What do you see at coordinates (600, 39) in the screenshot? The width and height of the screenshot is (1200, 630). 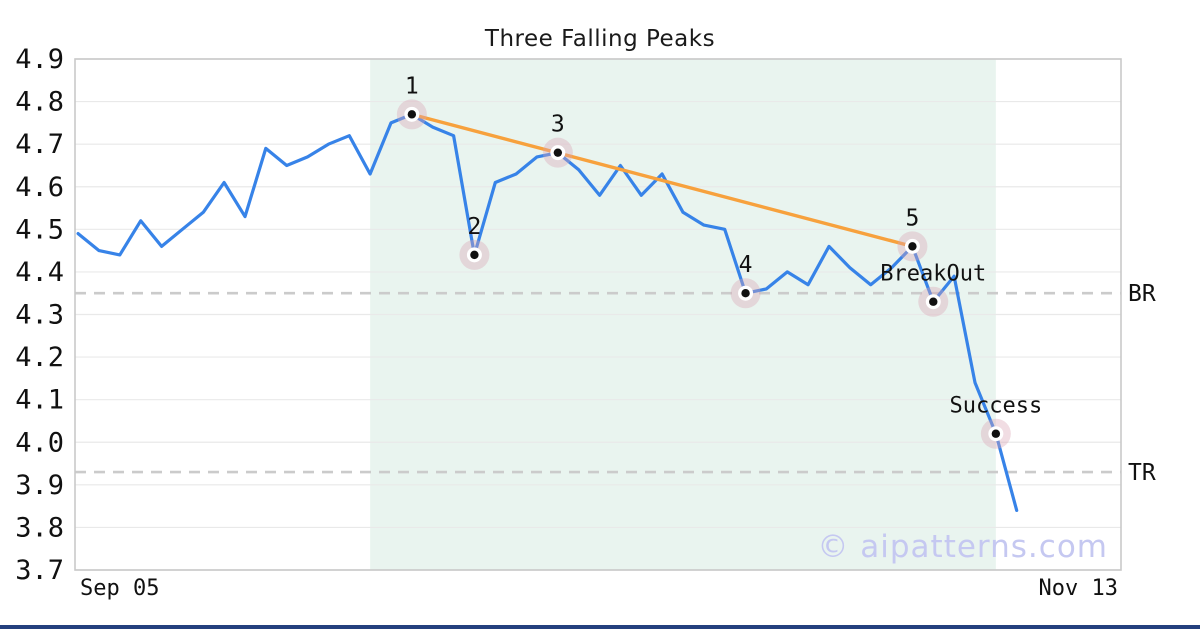 I see `chart-title: Three Falling Peaks` at bounding box center [600, 39].